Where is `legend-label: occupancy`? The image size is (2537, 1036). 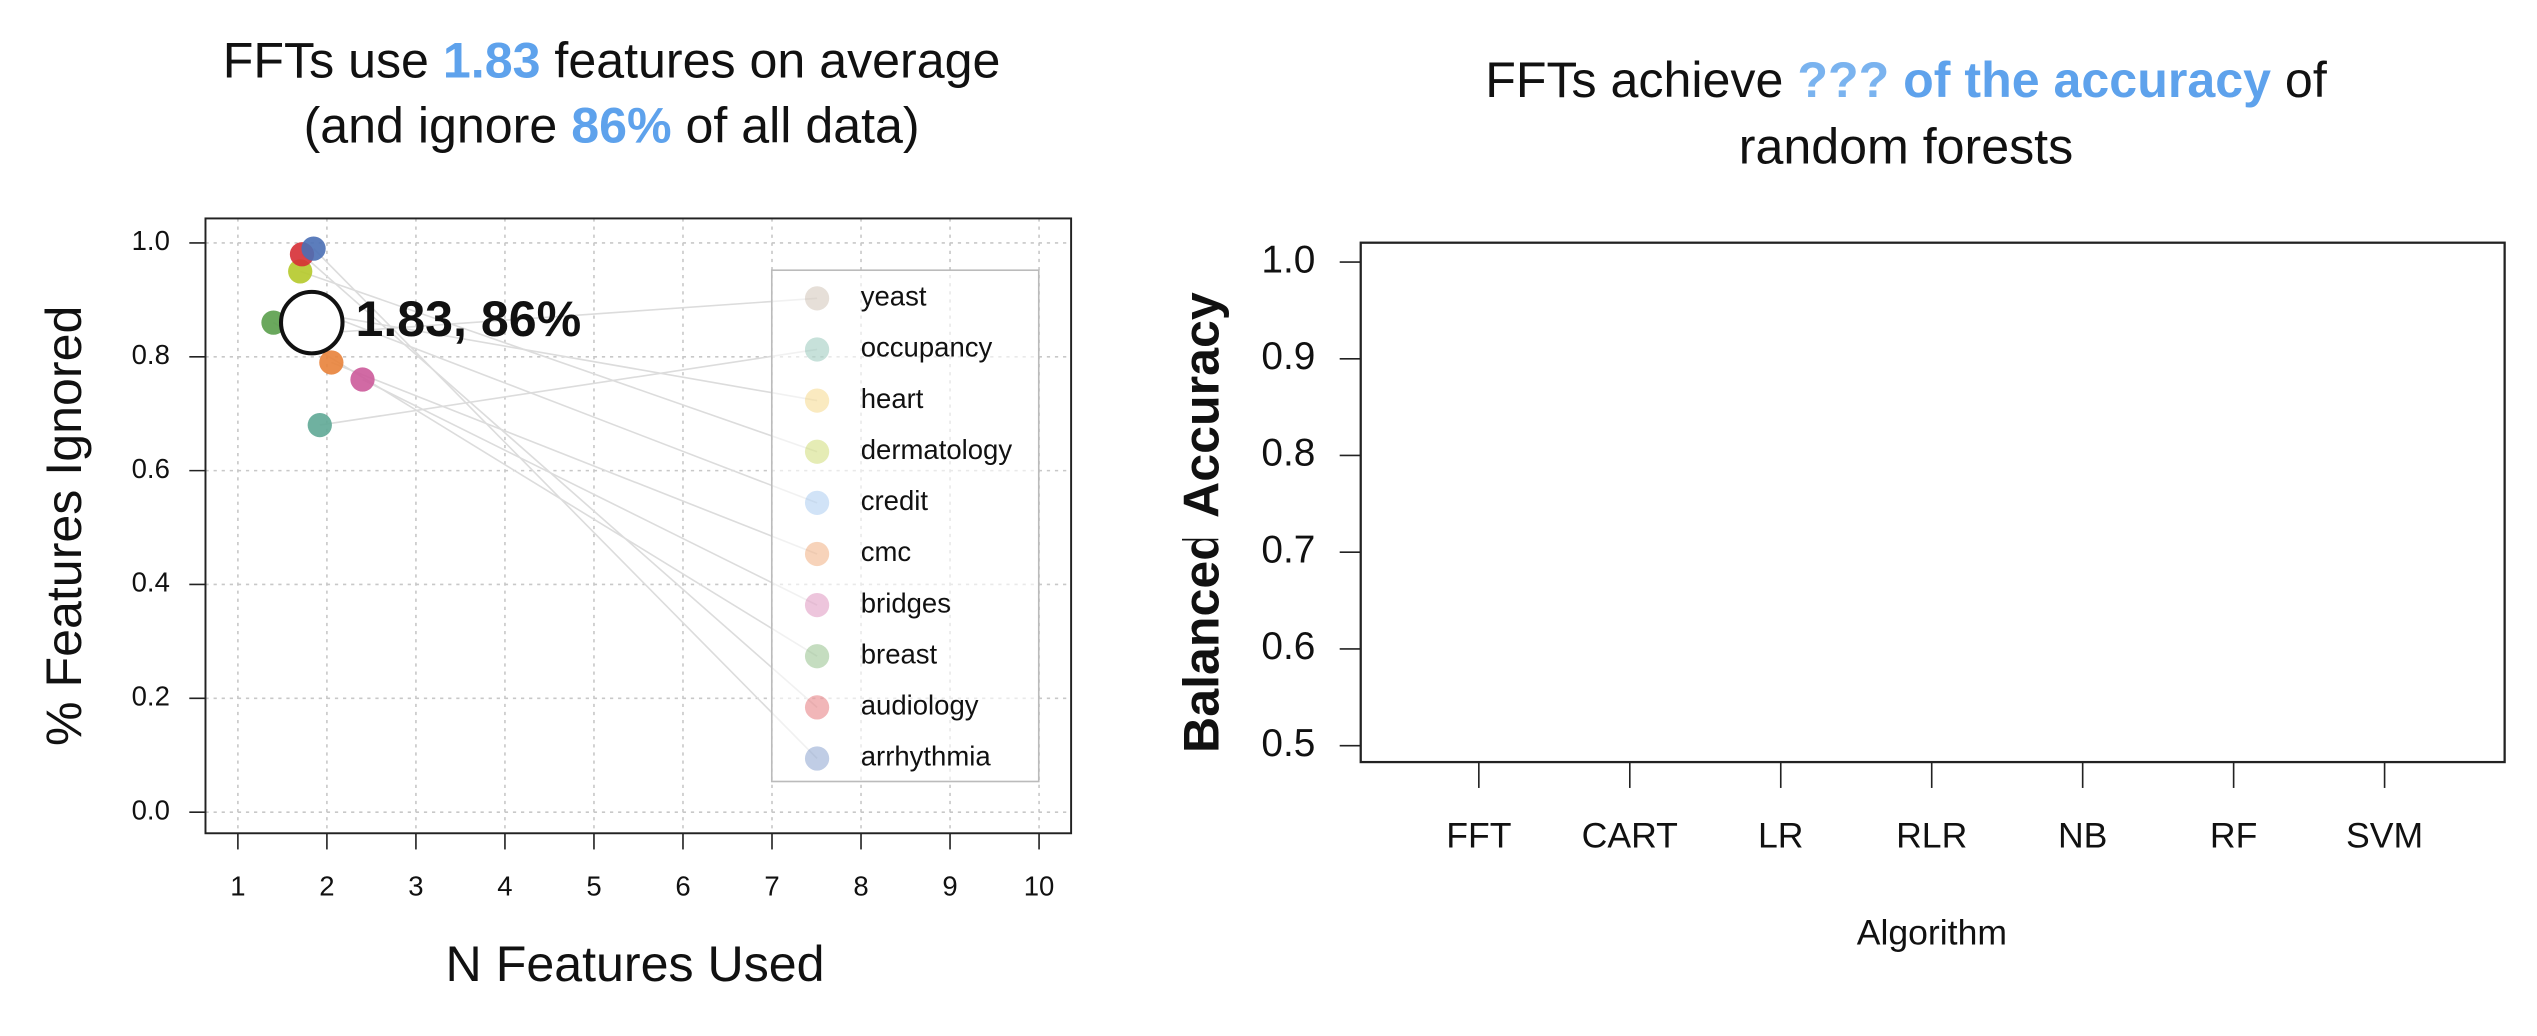
legend-label: occupancy is located at coordinates (927, 347).